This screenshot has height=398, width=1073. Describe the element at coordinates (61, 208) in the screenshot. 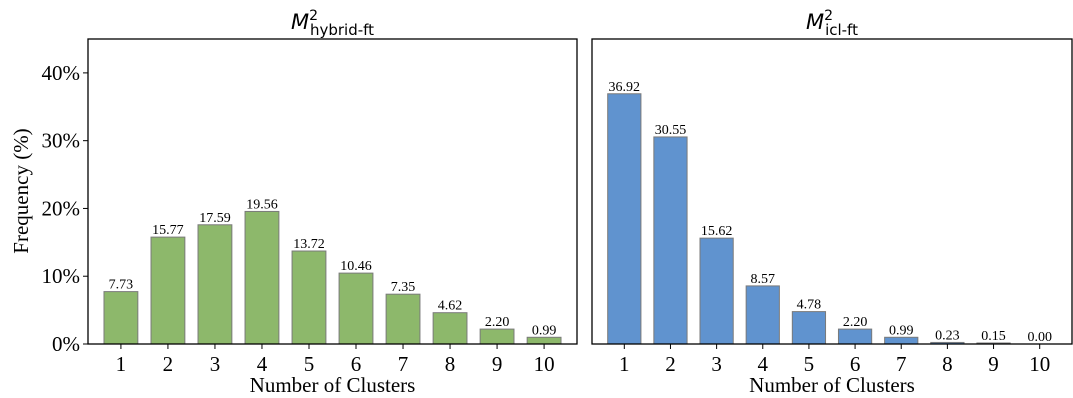

I see `y-tick-label: 20%` at that location.